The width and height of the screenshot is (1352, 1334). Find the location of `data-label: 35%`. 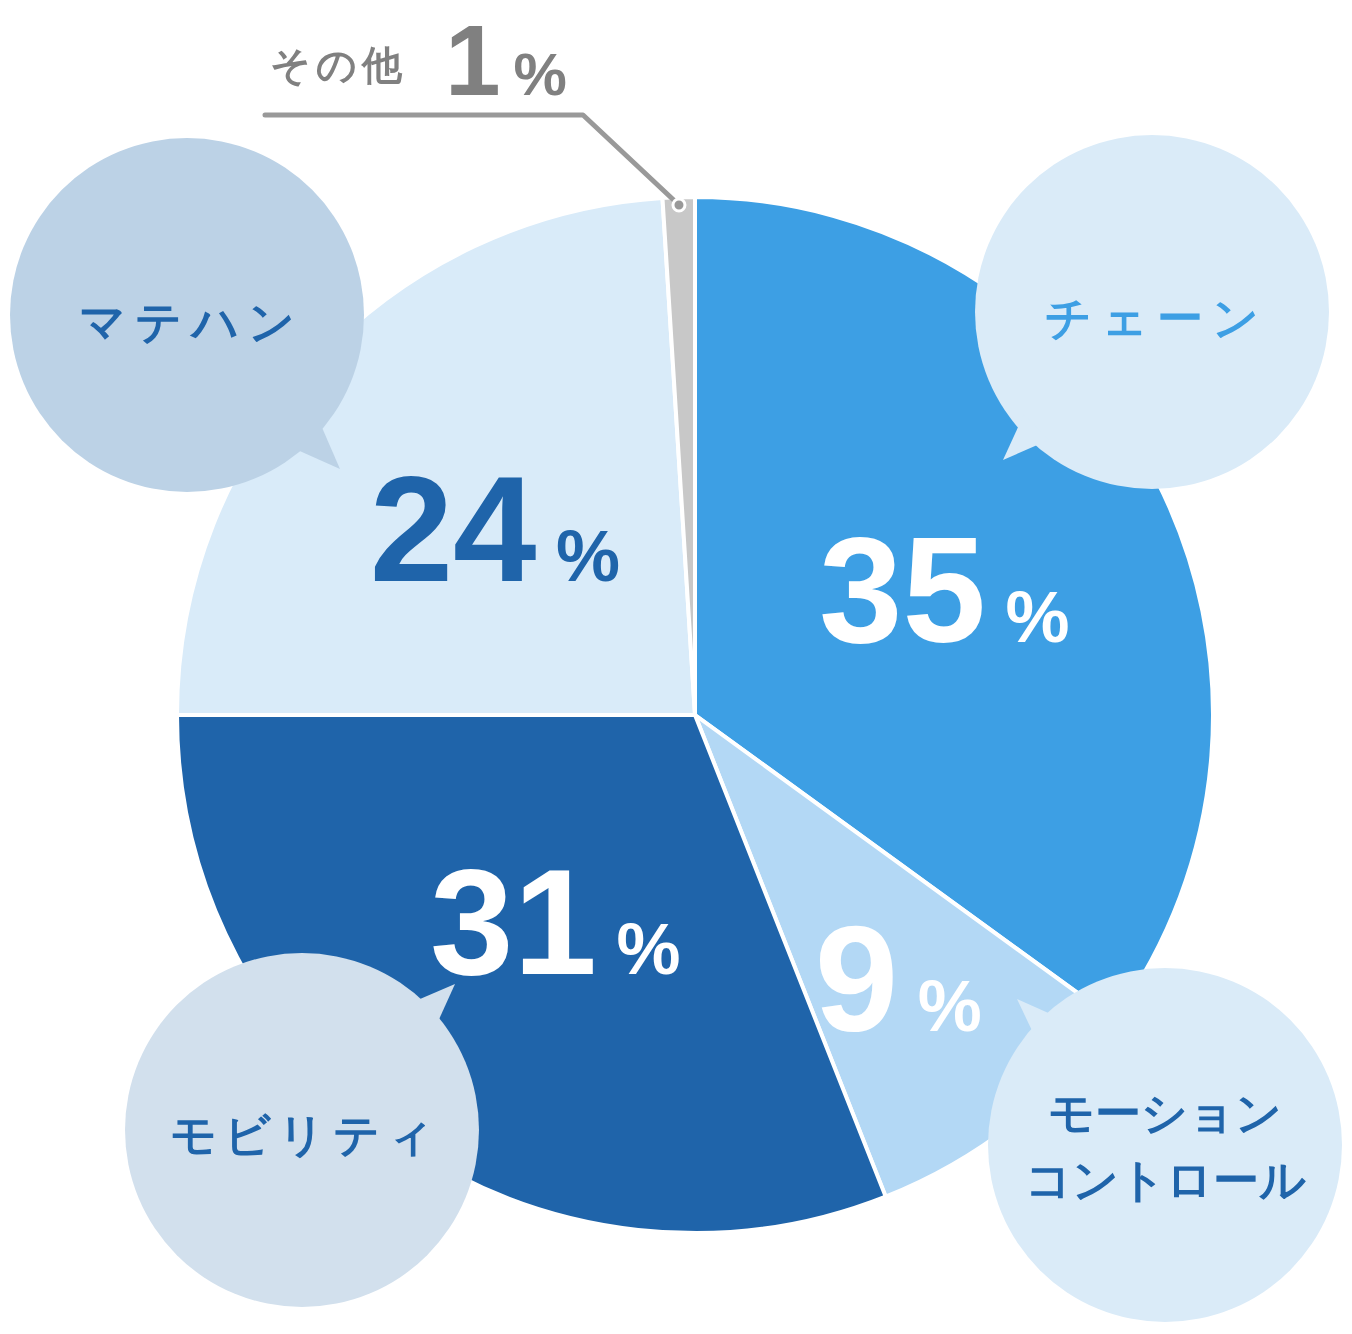

data-label: 35% is located at coordinates (944, 589).